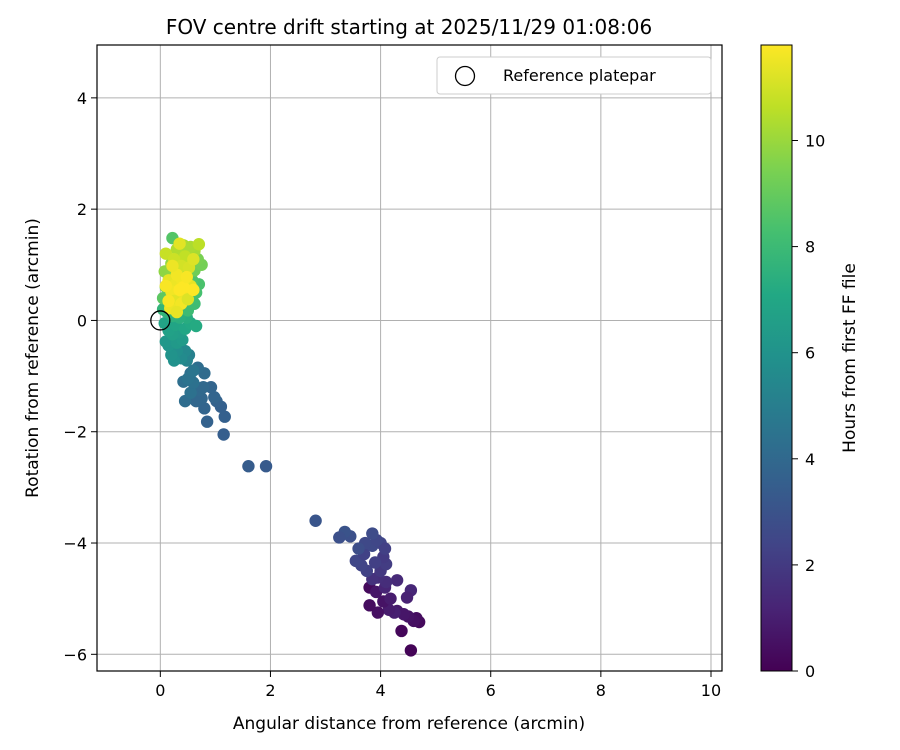 The width and height of the screenshot is (900, 750). I want to click on colorbar-tick-label: 10, so click(815, 140).